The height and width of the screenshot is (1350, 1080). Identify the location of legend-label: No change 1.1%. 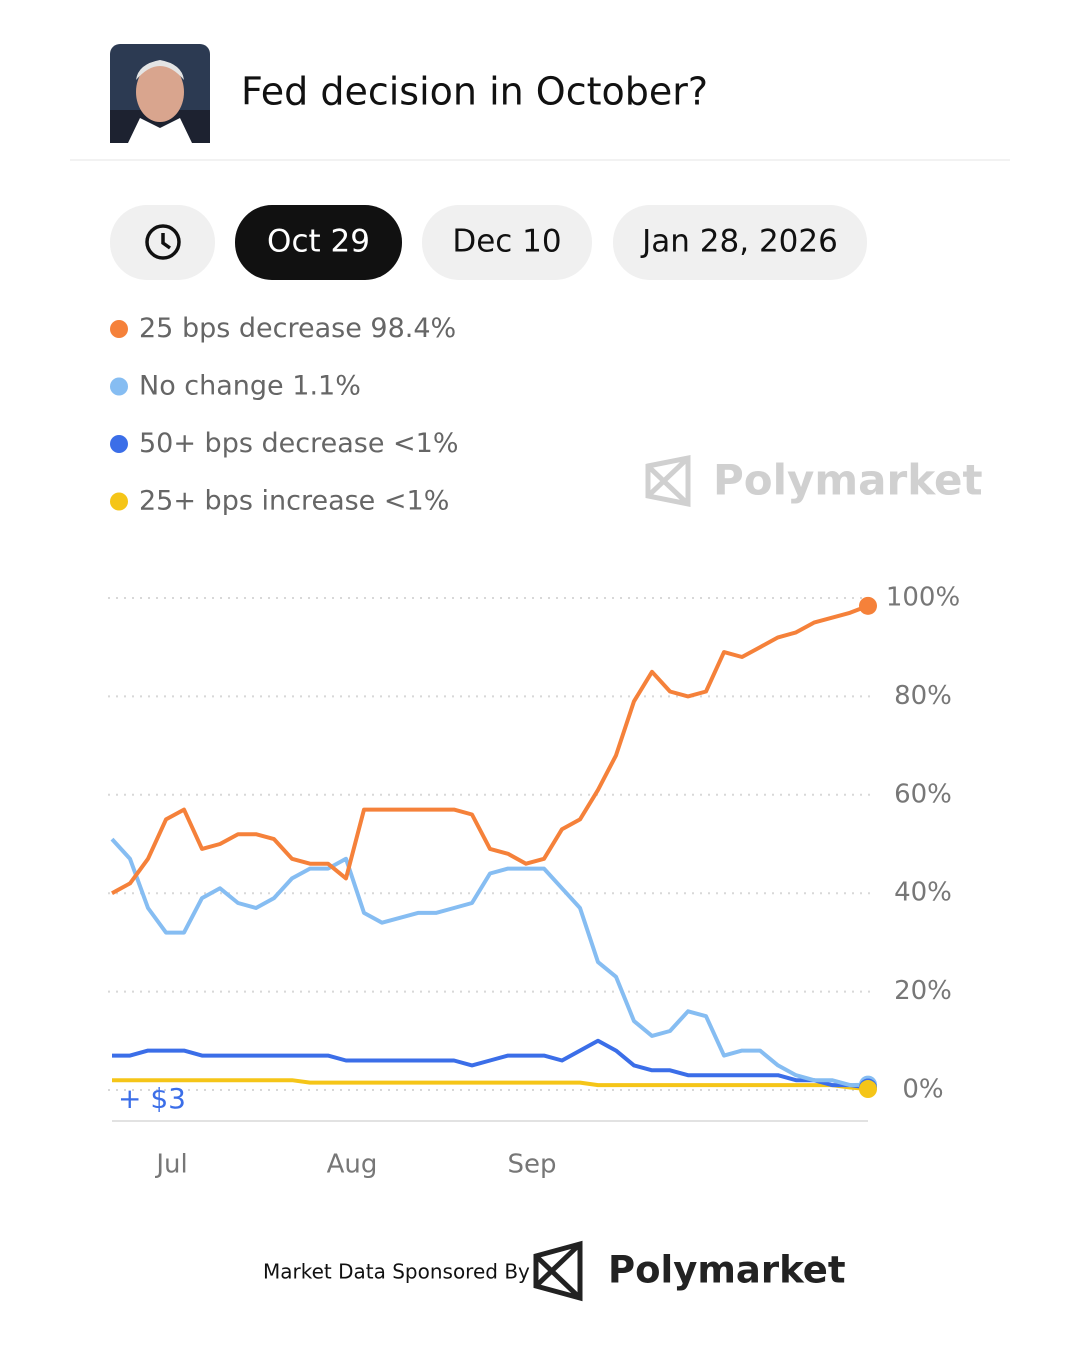
(250, 385).